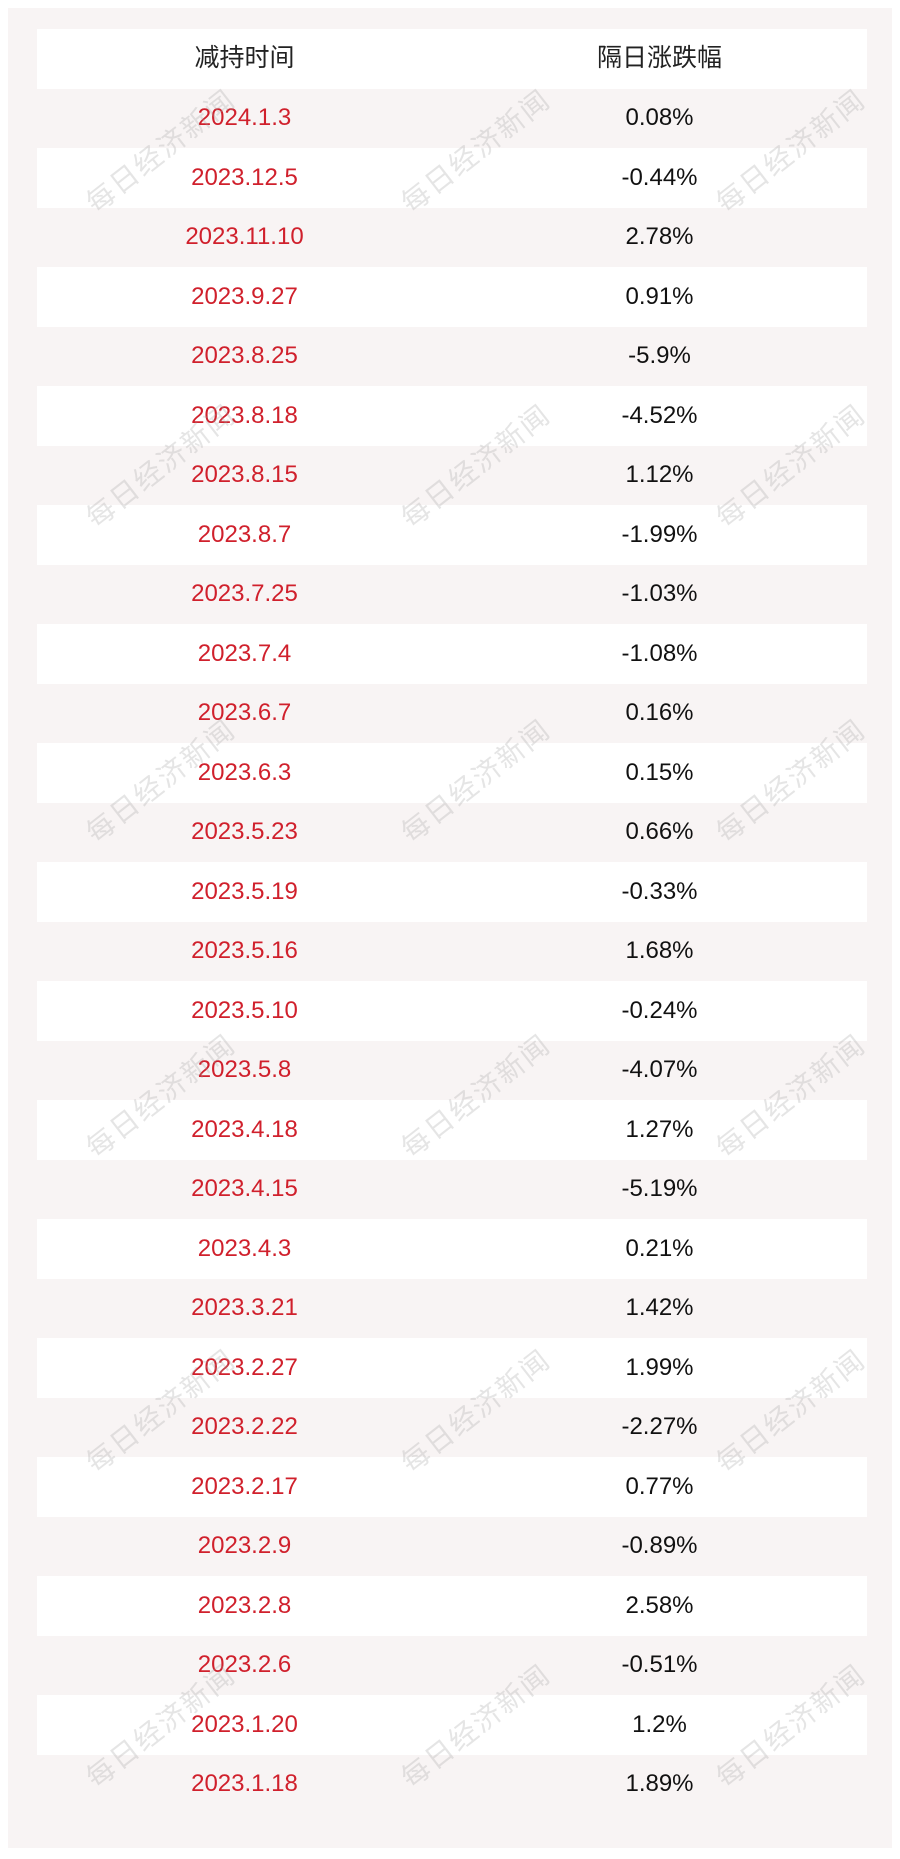  What do you see at coordinates (452, 1606) in the screenshot?
I see `table-row: 2023.2.8 2.58%` at bounding box center [452, 1606].